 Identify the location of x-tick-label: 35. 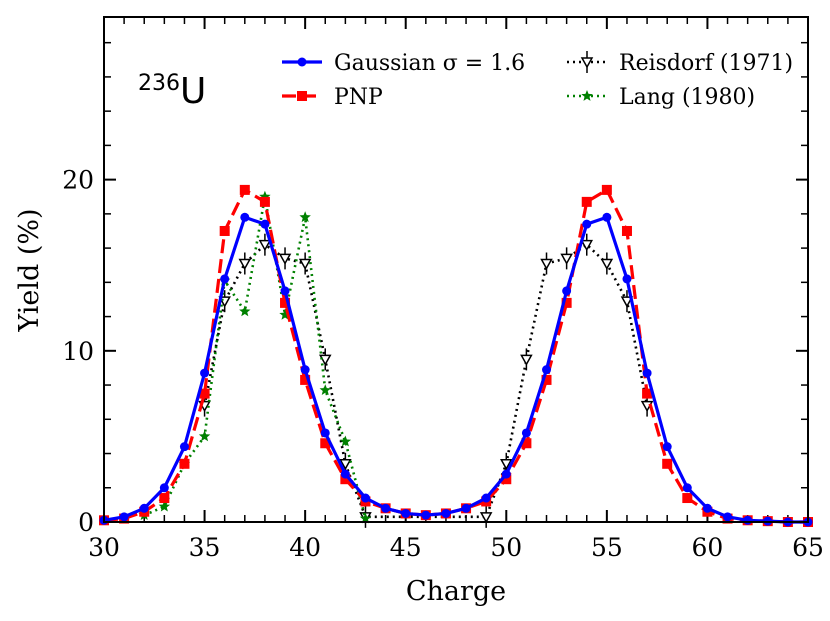
(205, 547).